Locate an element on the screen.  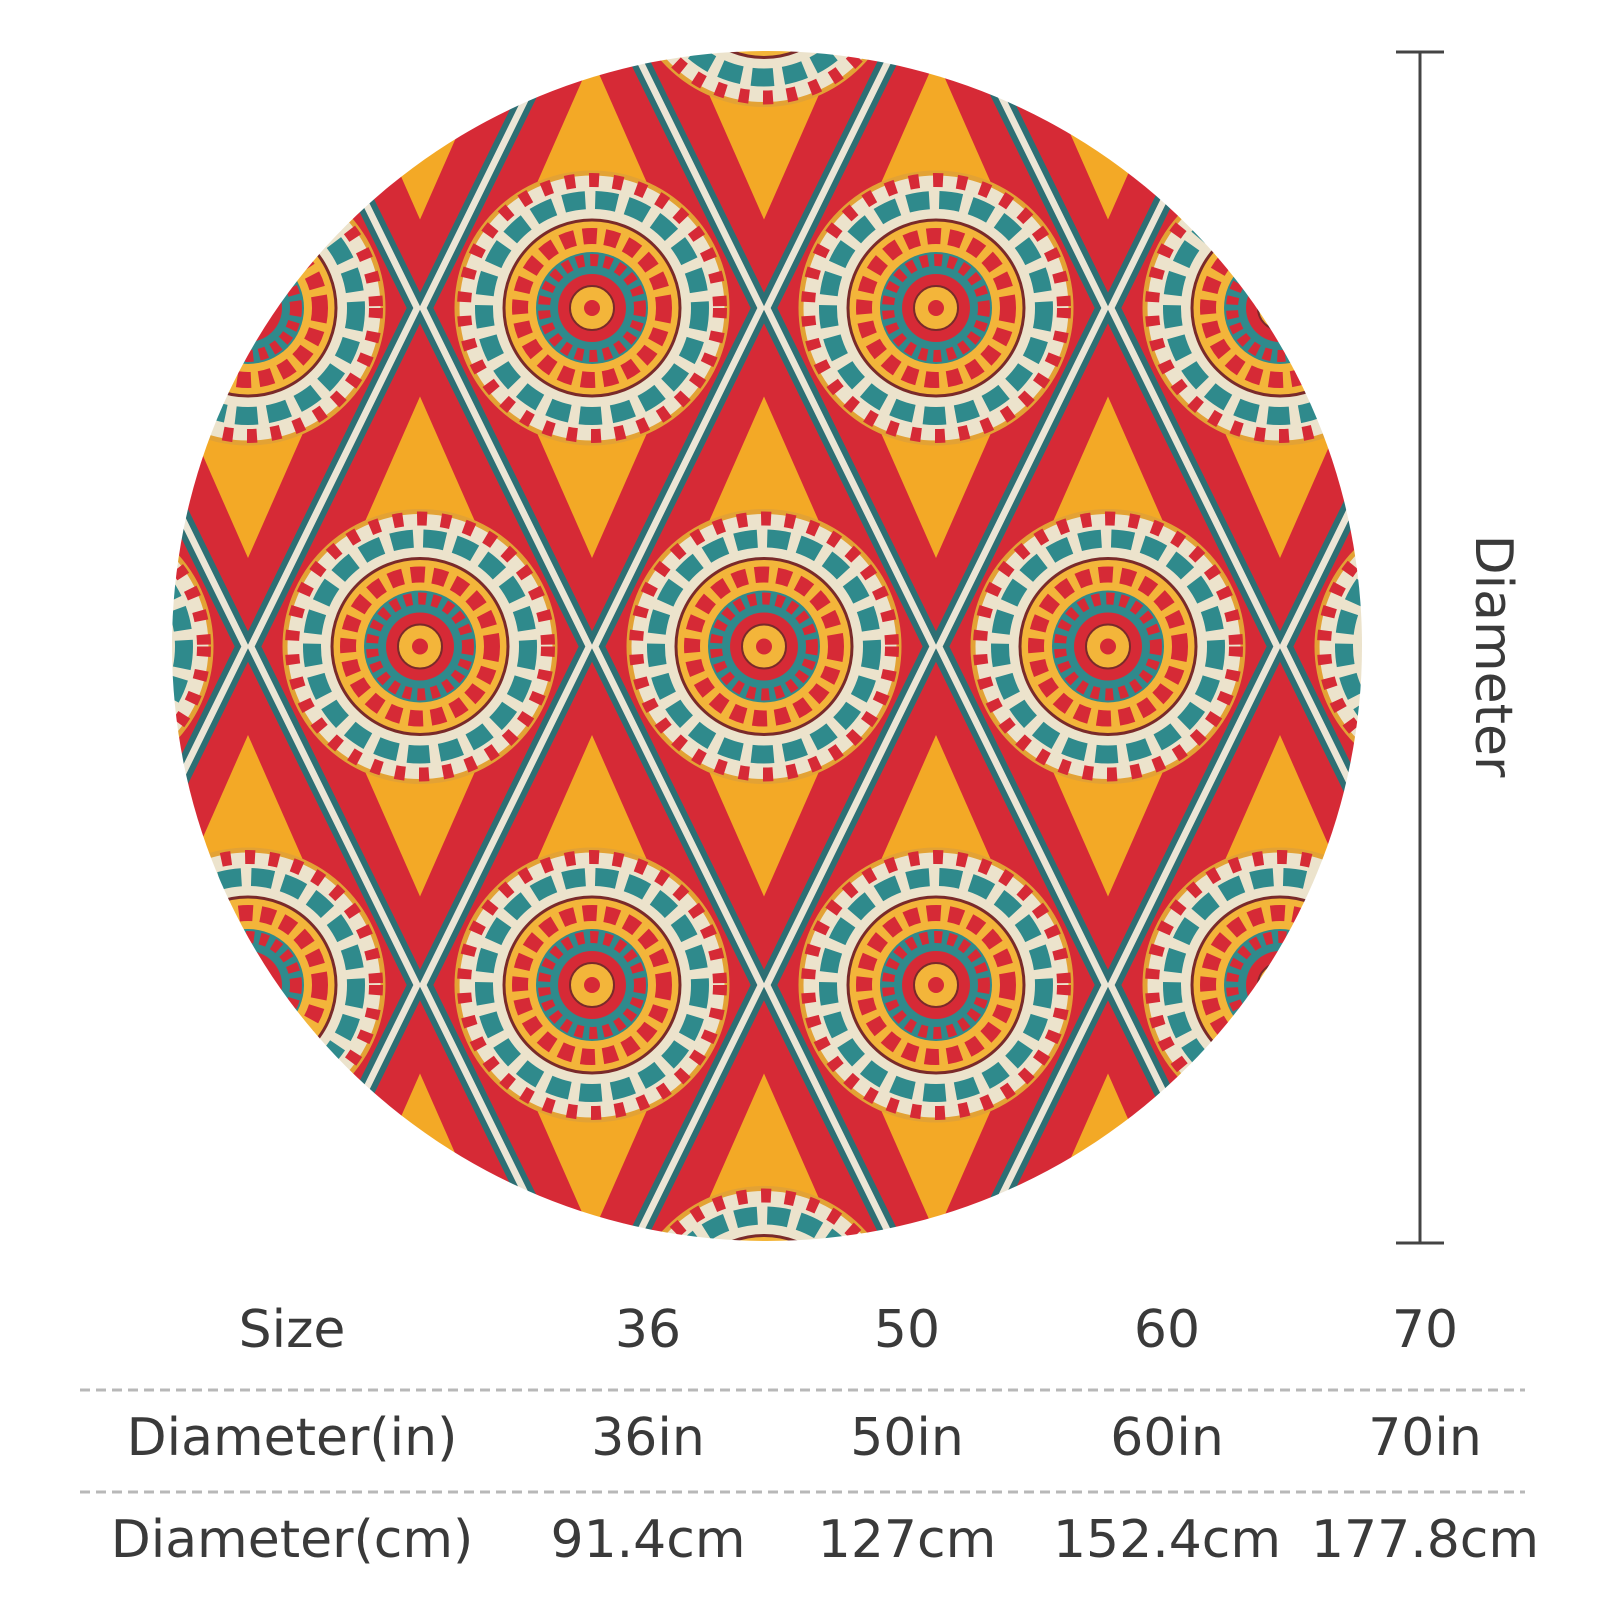
table-cell: 70 is located at coordinates (1425, 1330).